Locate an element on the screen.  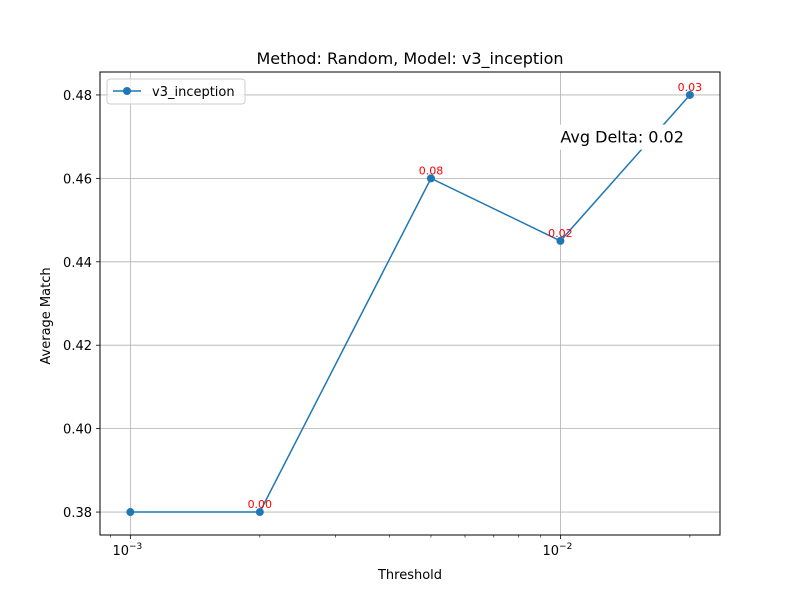
x-axis-label: Threshold is located at coordinates (409, 575).